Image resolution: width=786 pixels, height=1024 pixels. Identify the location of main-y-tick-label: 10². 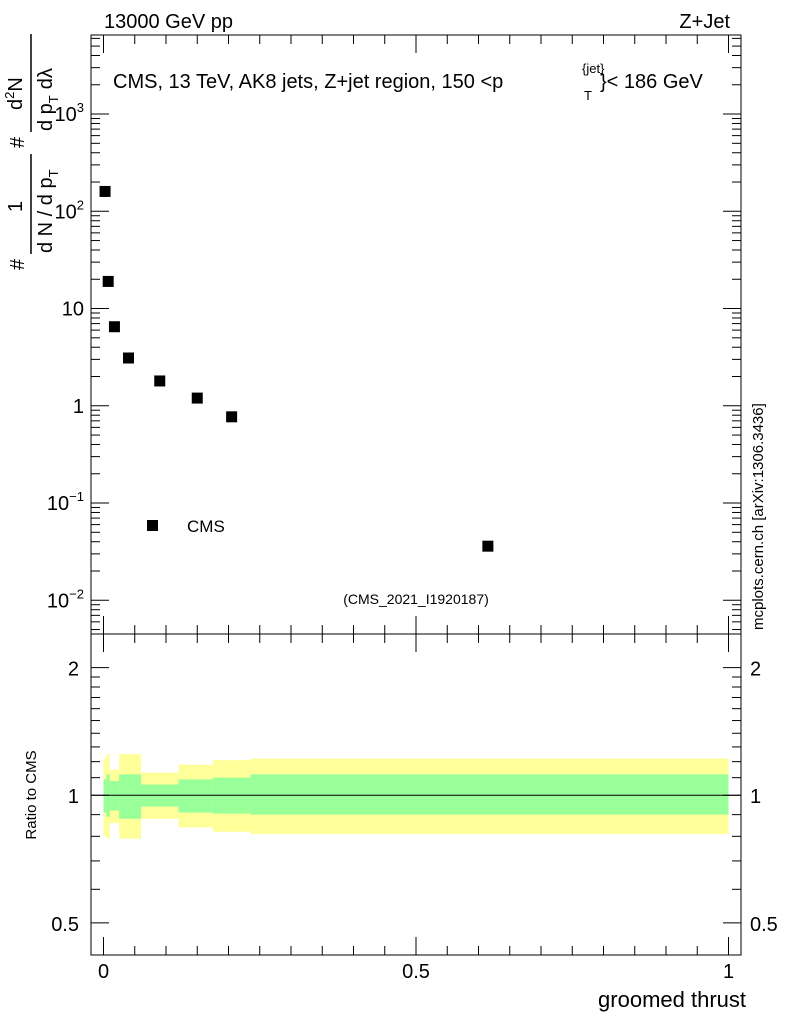
(69, 210).